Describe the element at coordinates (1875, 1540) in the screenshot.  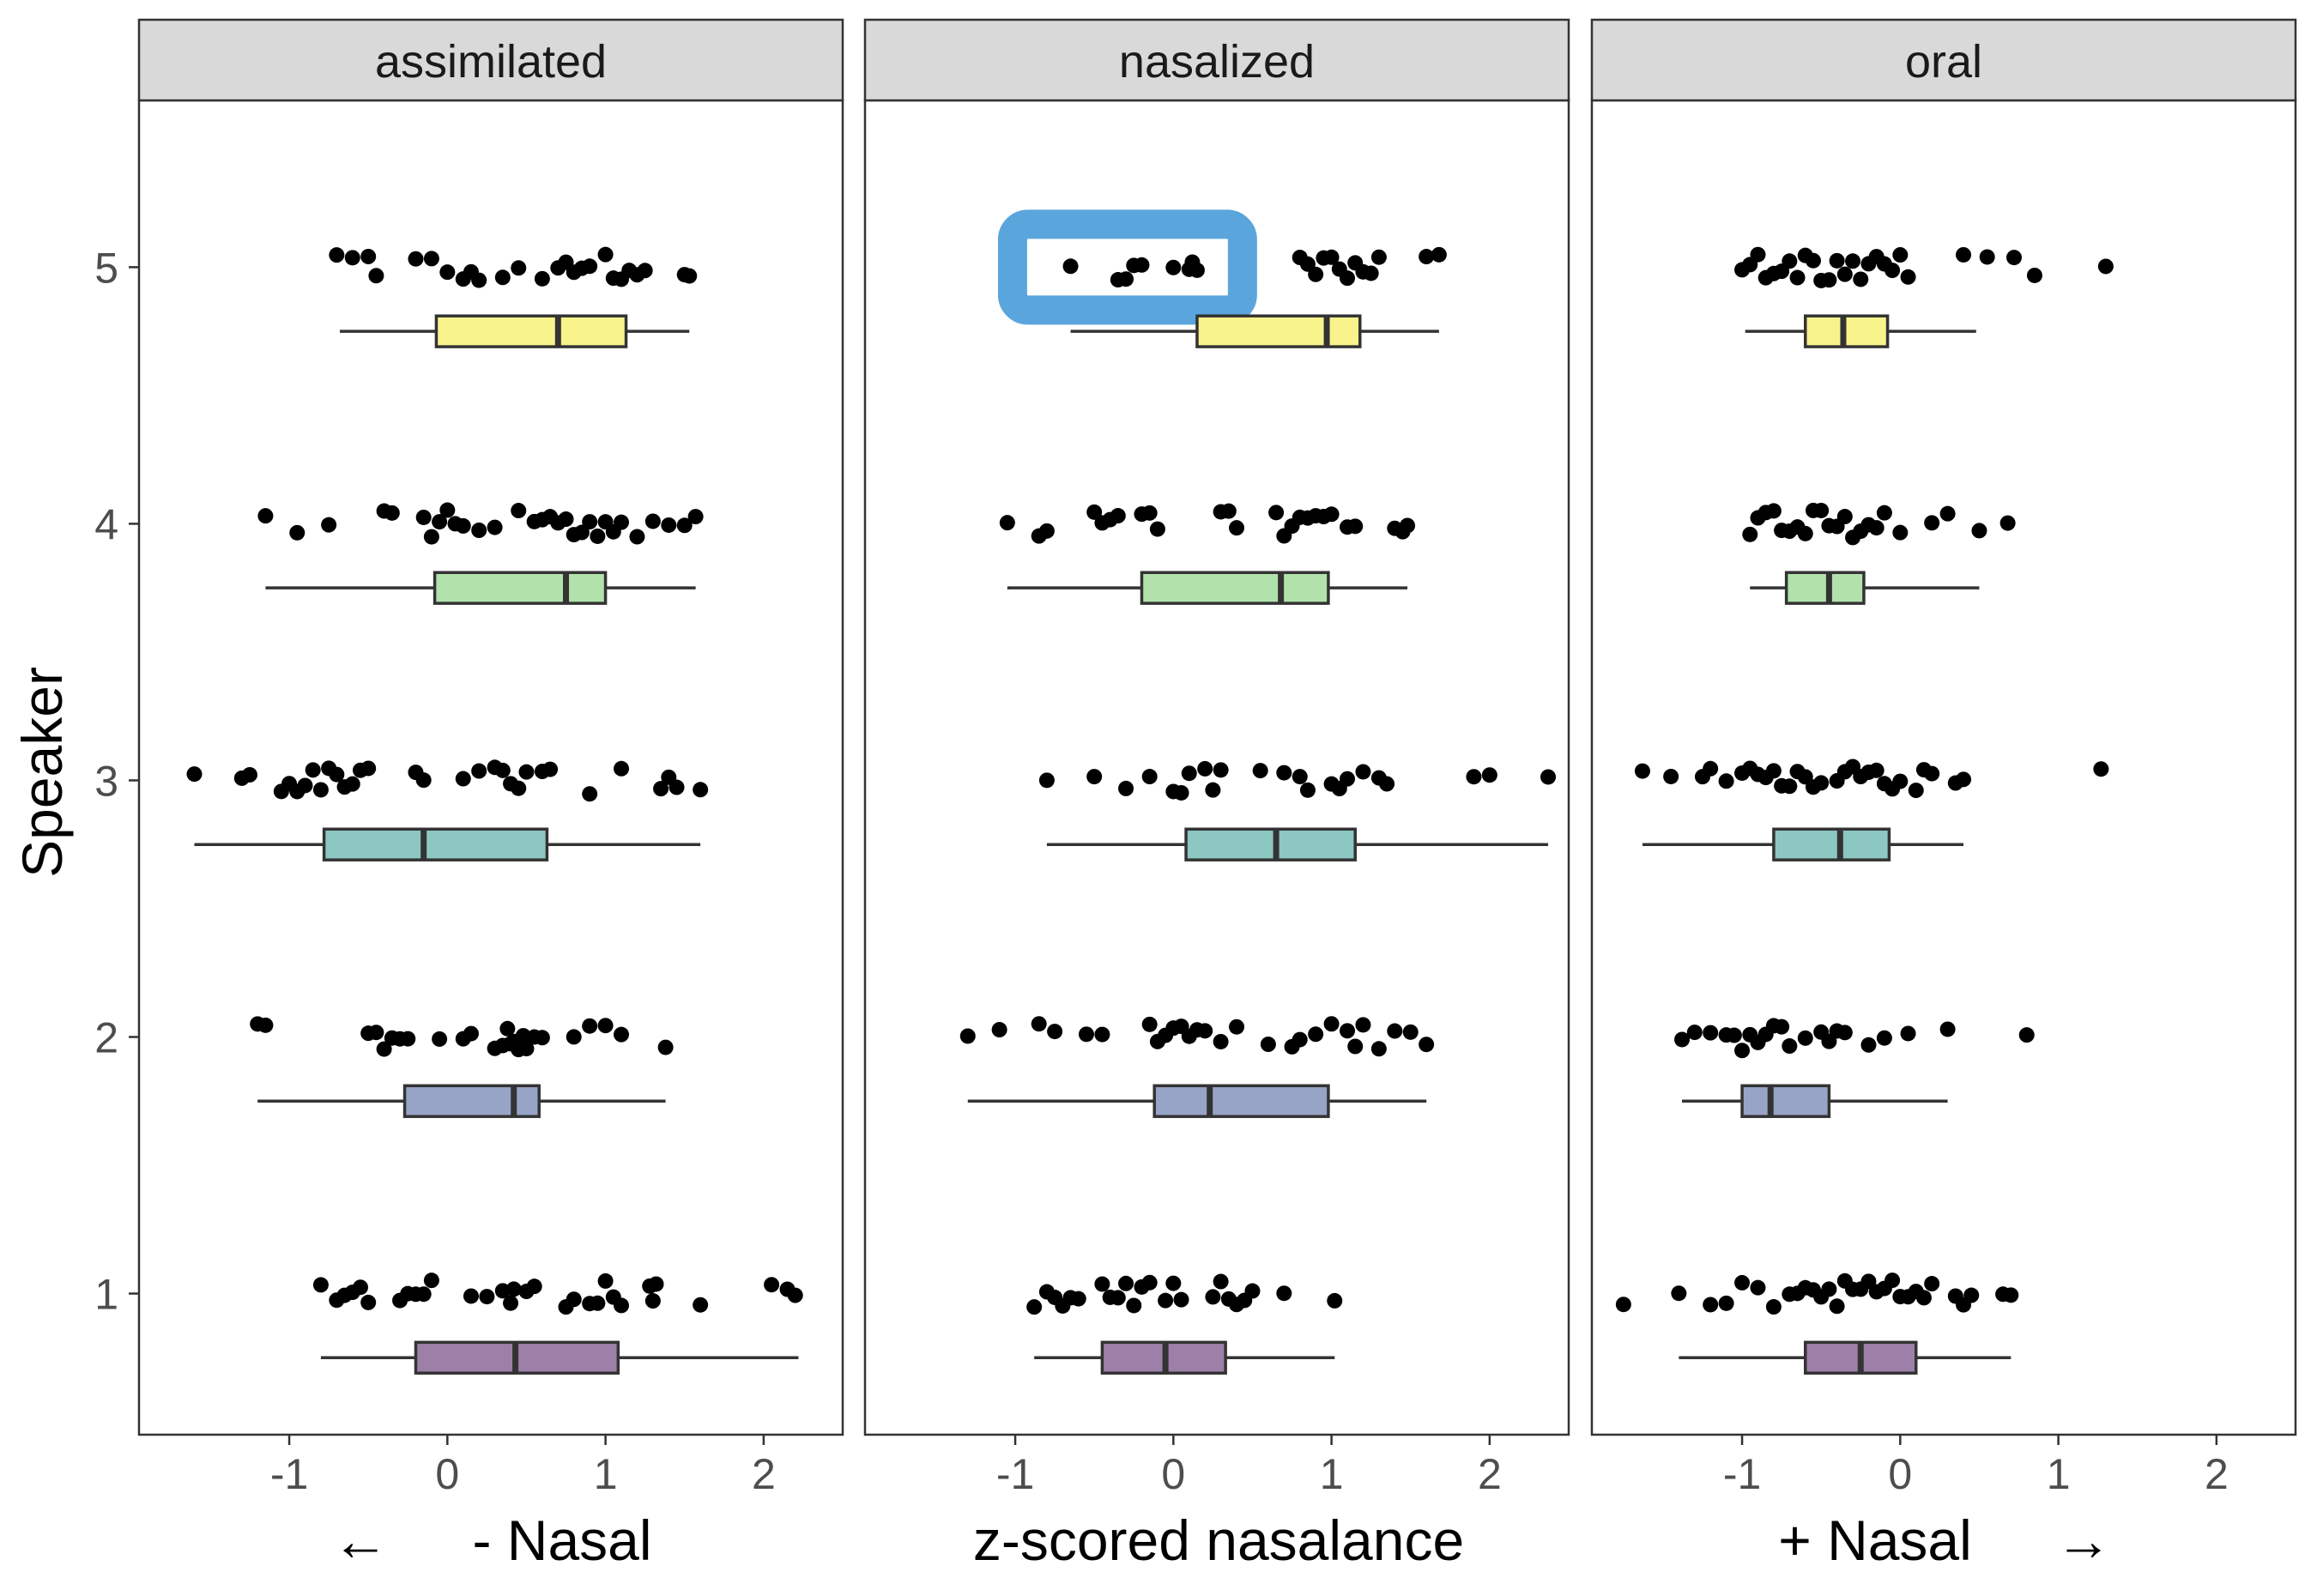
I see `x-axis-label-right: + Nasal` at that location.